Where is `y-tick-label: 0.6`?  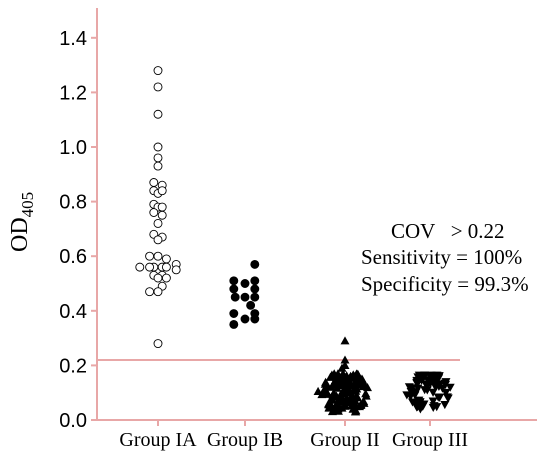
y-tick-label: 0.6 is located at coordinates (73, 257).